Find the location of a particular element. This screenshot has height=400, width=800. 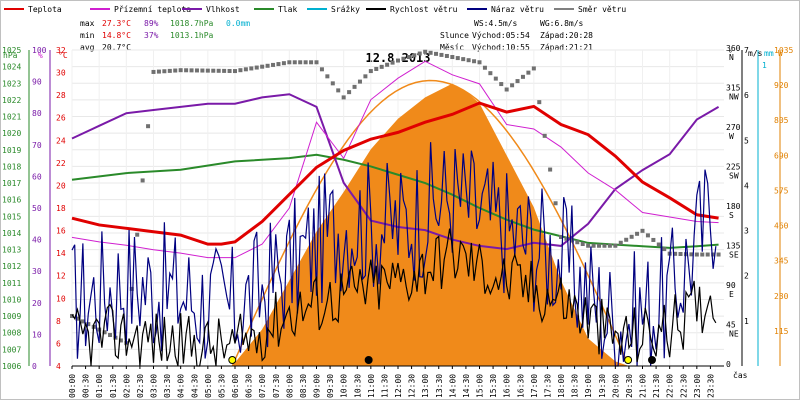

time-tick: 08:00 is located at coordinates (289, 386).